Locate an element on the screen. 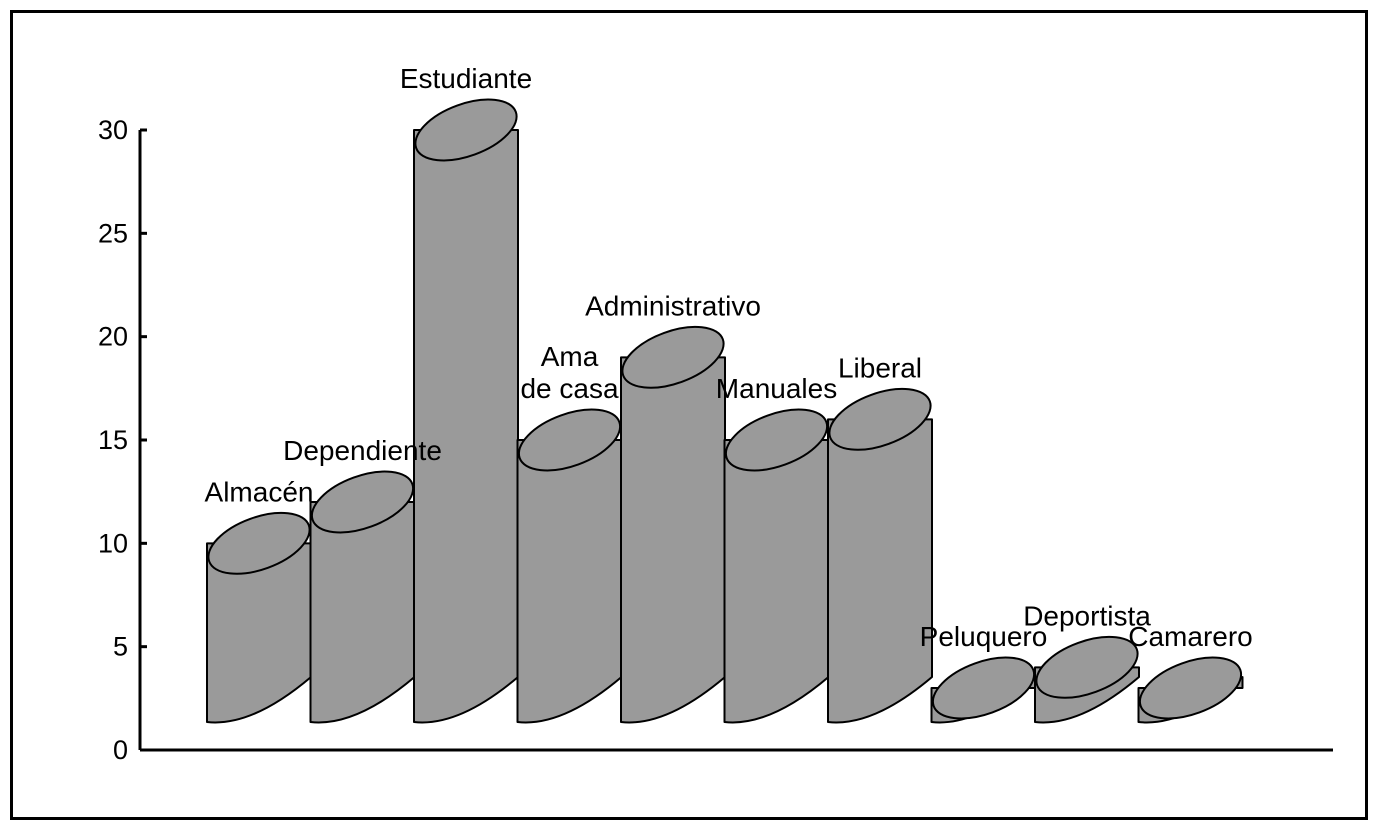 The width and height of the screenshot is (1380, 829). category-label: de casa is located at coordinates (569, 388).